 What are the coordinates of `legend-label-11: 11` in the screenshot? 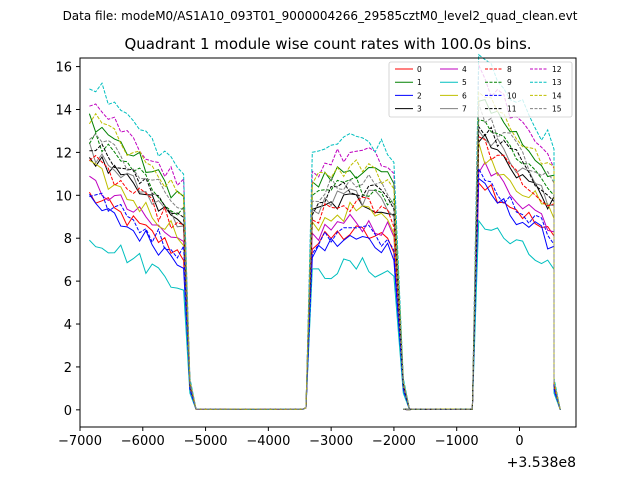 It's located at (512, 109).